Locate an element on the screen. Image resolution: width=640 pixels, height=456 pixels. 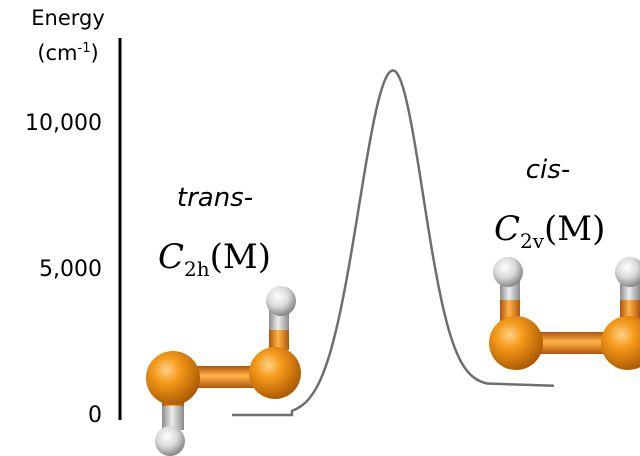
trans-point-group: C2h(M) is located at coordinates (214, 259).